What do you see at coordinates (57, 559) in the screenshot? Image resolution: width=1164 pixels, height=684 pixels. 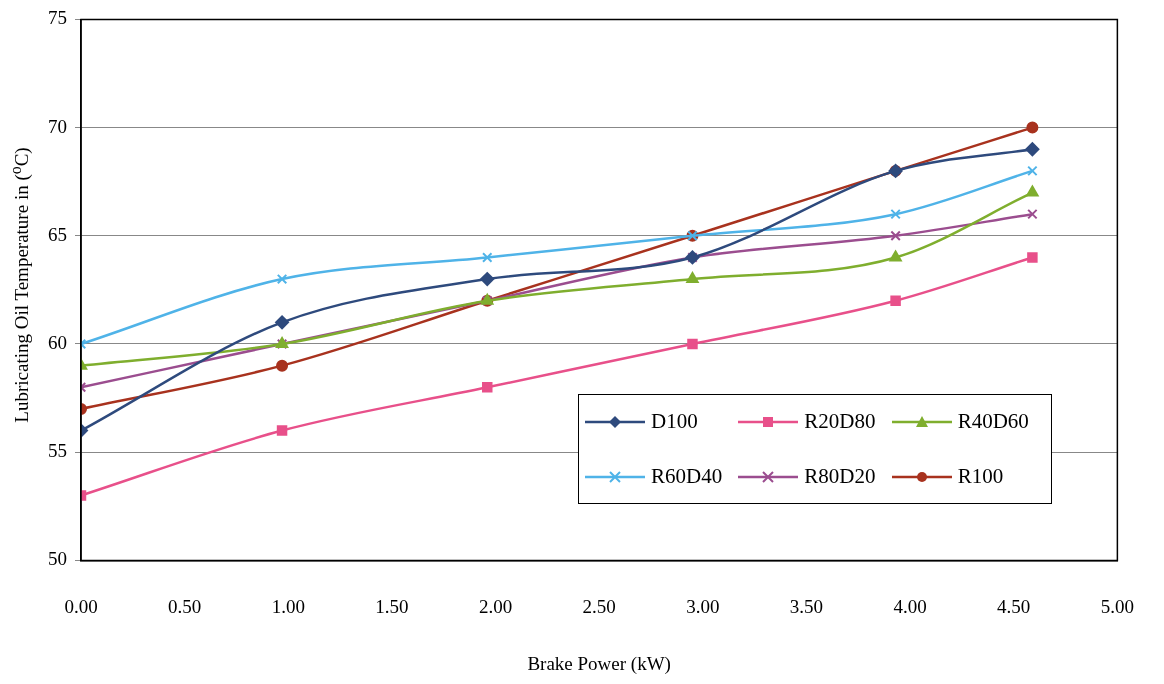 I see `y-tick-label: 50` at bounding box center [57, 559].